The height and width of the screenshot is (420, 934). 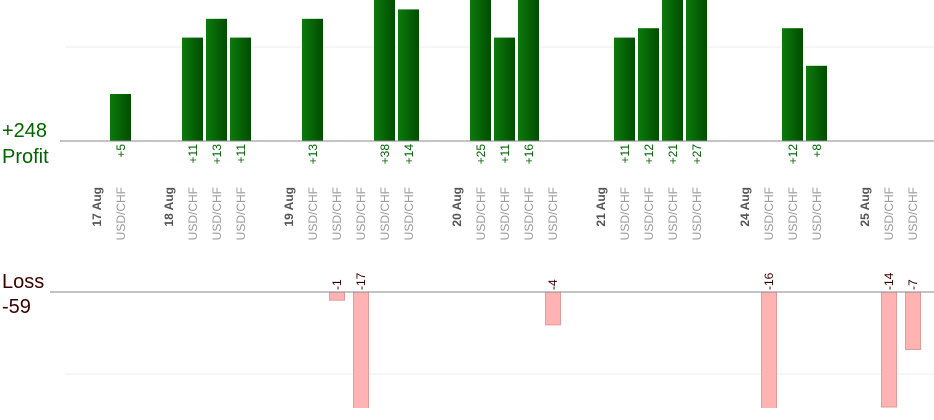 What do you see at coordinates (97, 207) in the screenshot?
I see `x-tick-label: 17 Aug` at bounding box center [97, 207].